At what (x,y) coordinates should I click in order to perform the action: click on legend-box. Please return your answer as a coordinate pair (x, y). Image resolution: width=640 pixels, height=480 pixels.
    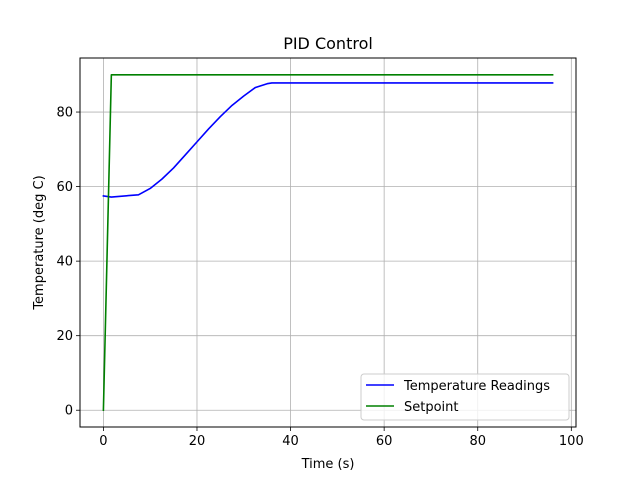
    Looking at the image, I should click on (465, 397).